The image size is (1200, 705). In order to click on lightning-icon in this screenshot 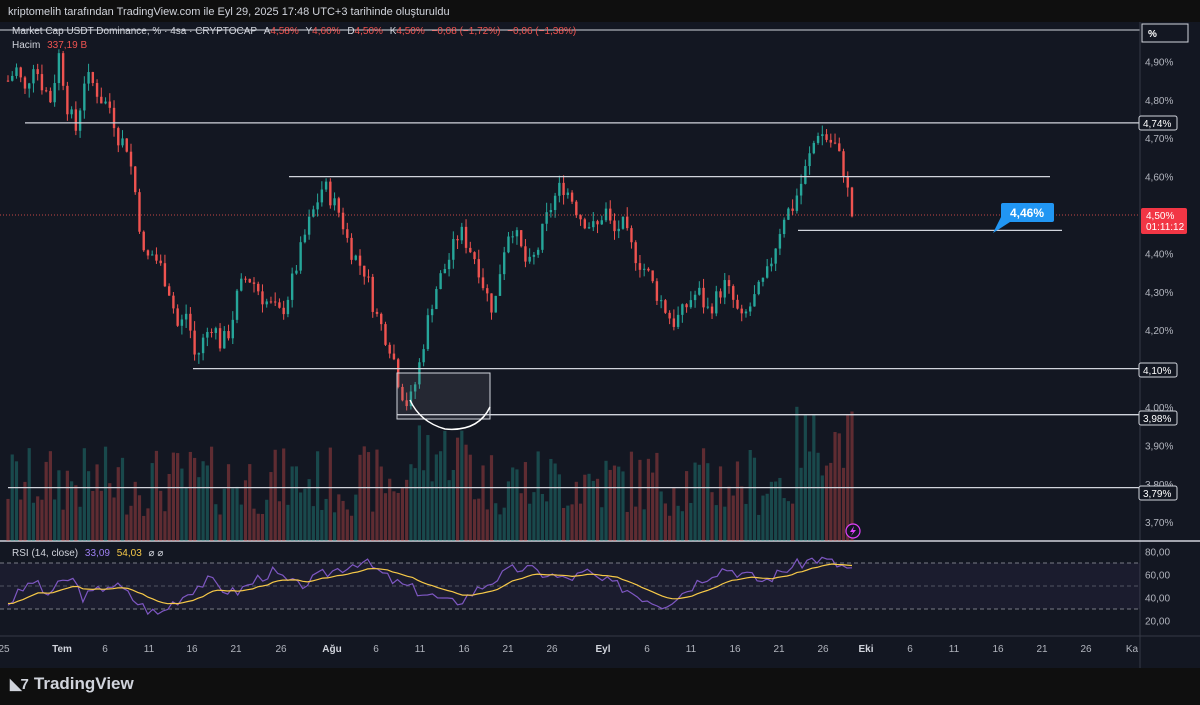, I will do `click(853, 531)`.